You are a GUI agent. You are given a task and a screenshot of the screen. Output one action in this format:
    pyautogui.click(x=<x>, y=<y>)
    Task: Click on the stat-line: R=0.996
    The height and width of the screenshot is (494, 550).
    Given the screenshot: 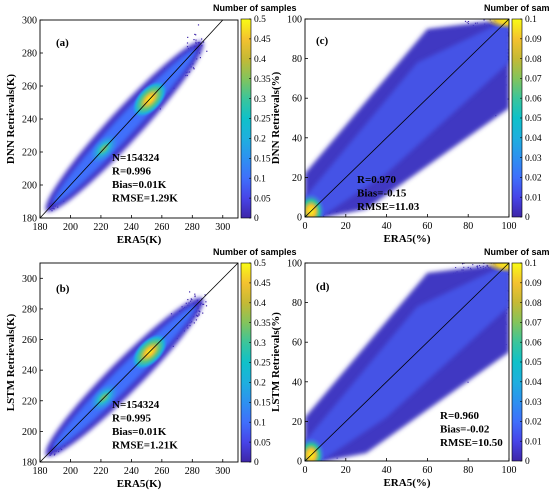 What is the action you would take?
    pyautogui.click(x=131, y=172)
    